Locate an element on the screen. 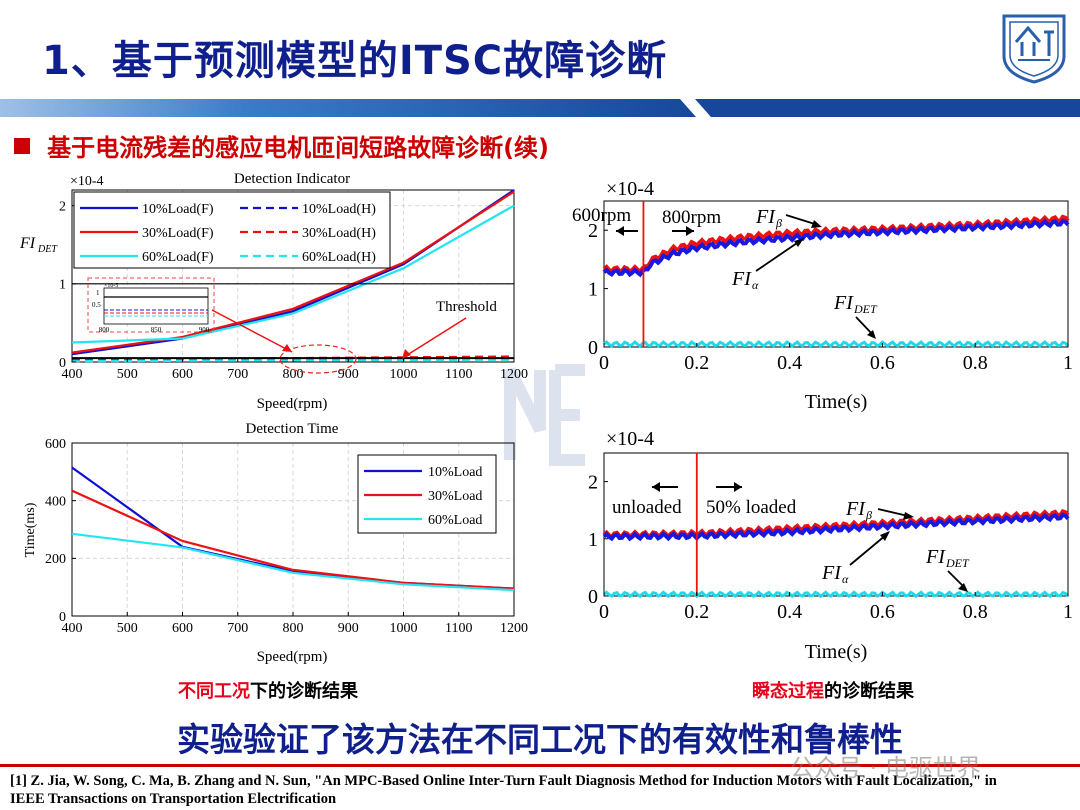 Image resolution: width=1080 pixels, height=810 pixels. conclusion: 实验验证了该方法在不同工况下的有效性和鲁棒性 is located at coordinates (540, 739).